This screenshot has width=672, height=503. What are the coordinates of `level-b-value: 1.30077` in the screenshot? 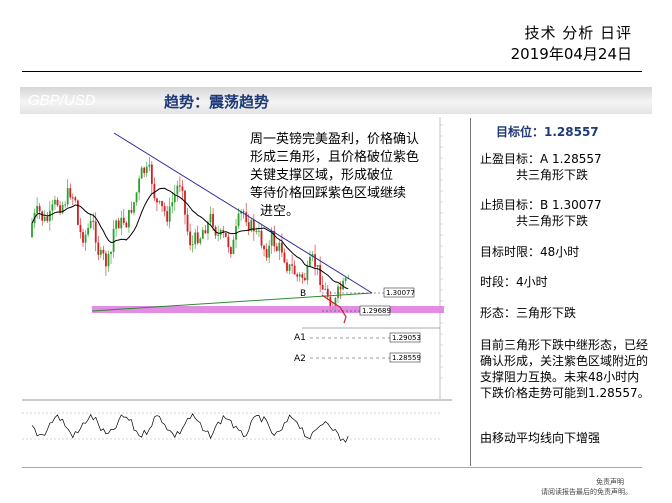 It's located at (400, 293).